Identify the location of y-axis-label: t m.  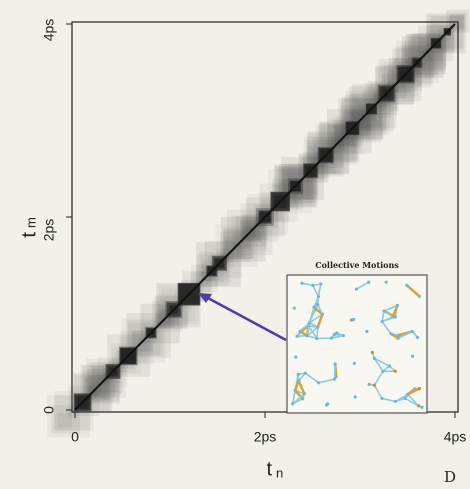
(29, 227).